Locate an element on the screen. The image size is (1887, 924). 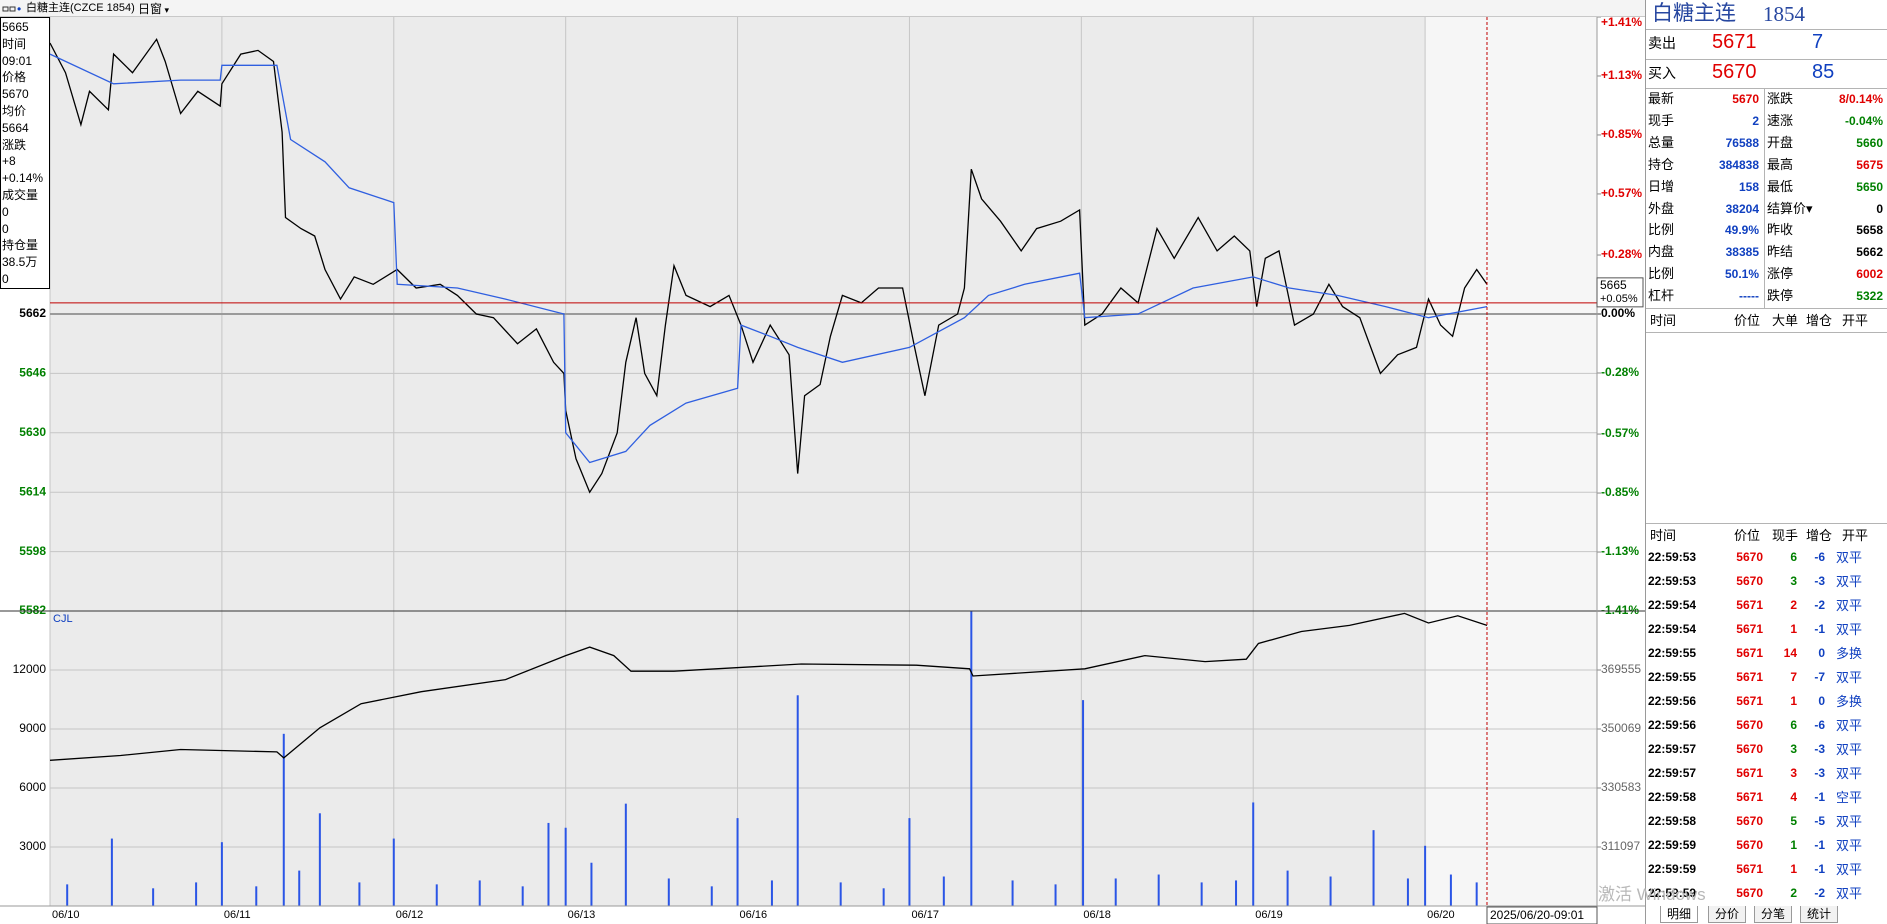
tick-change: -6 is located at coordinates (1819, 557).